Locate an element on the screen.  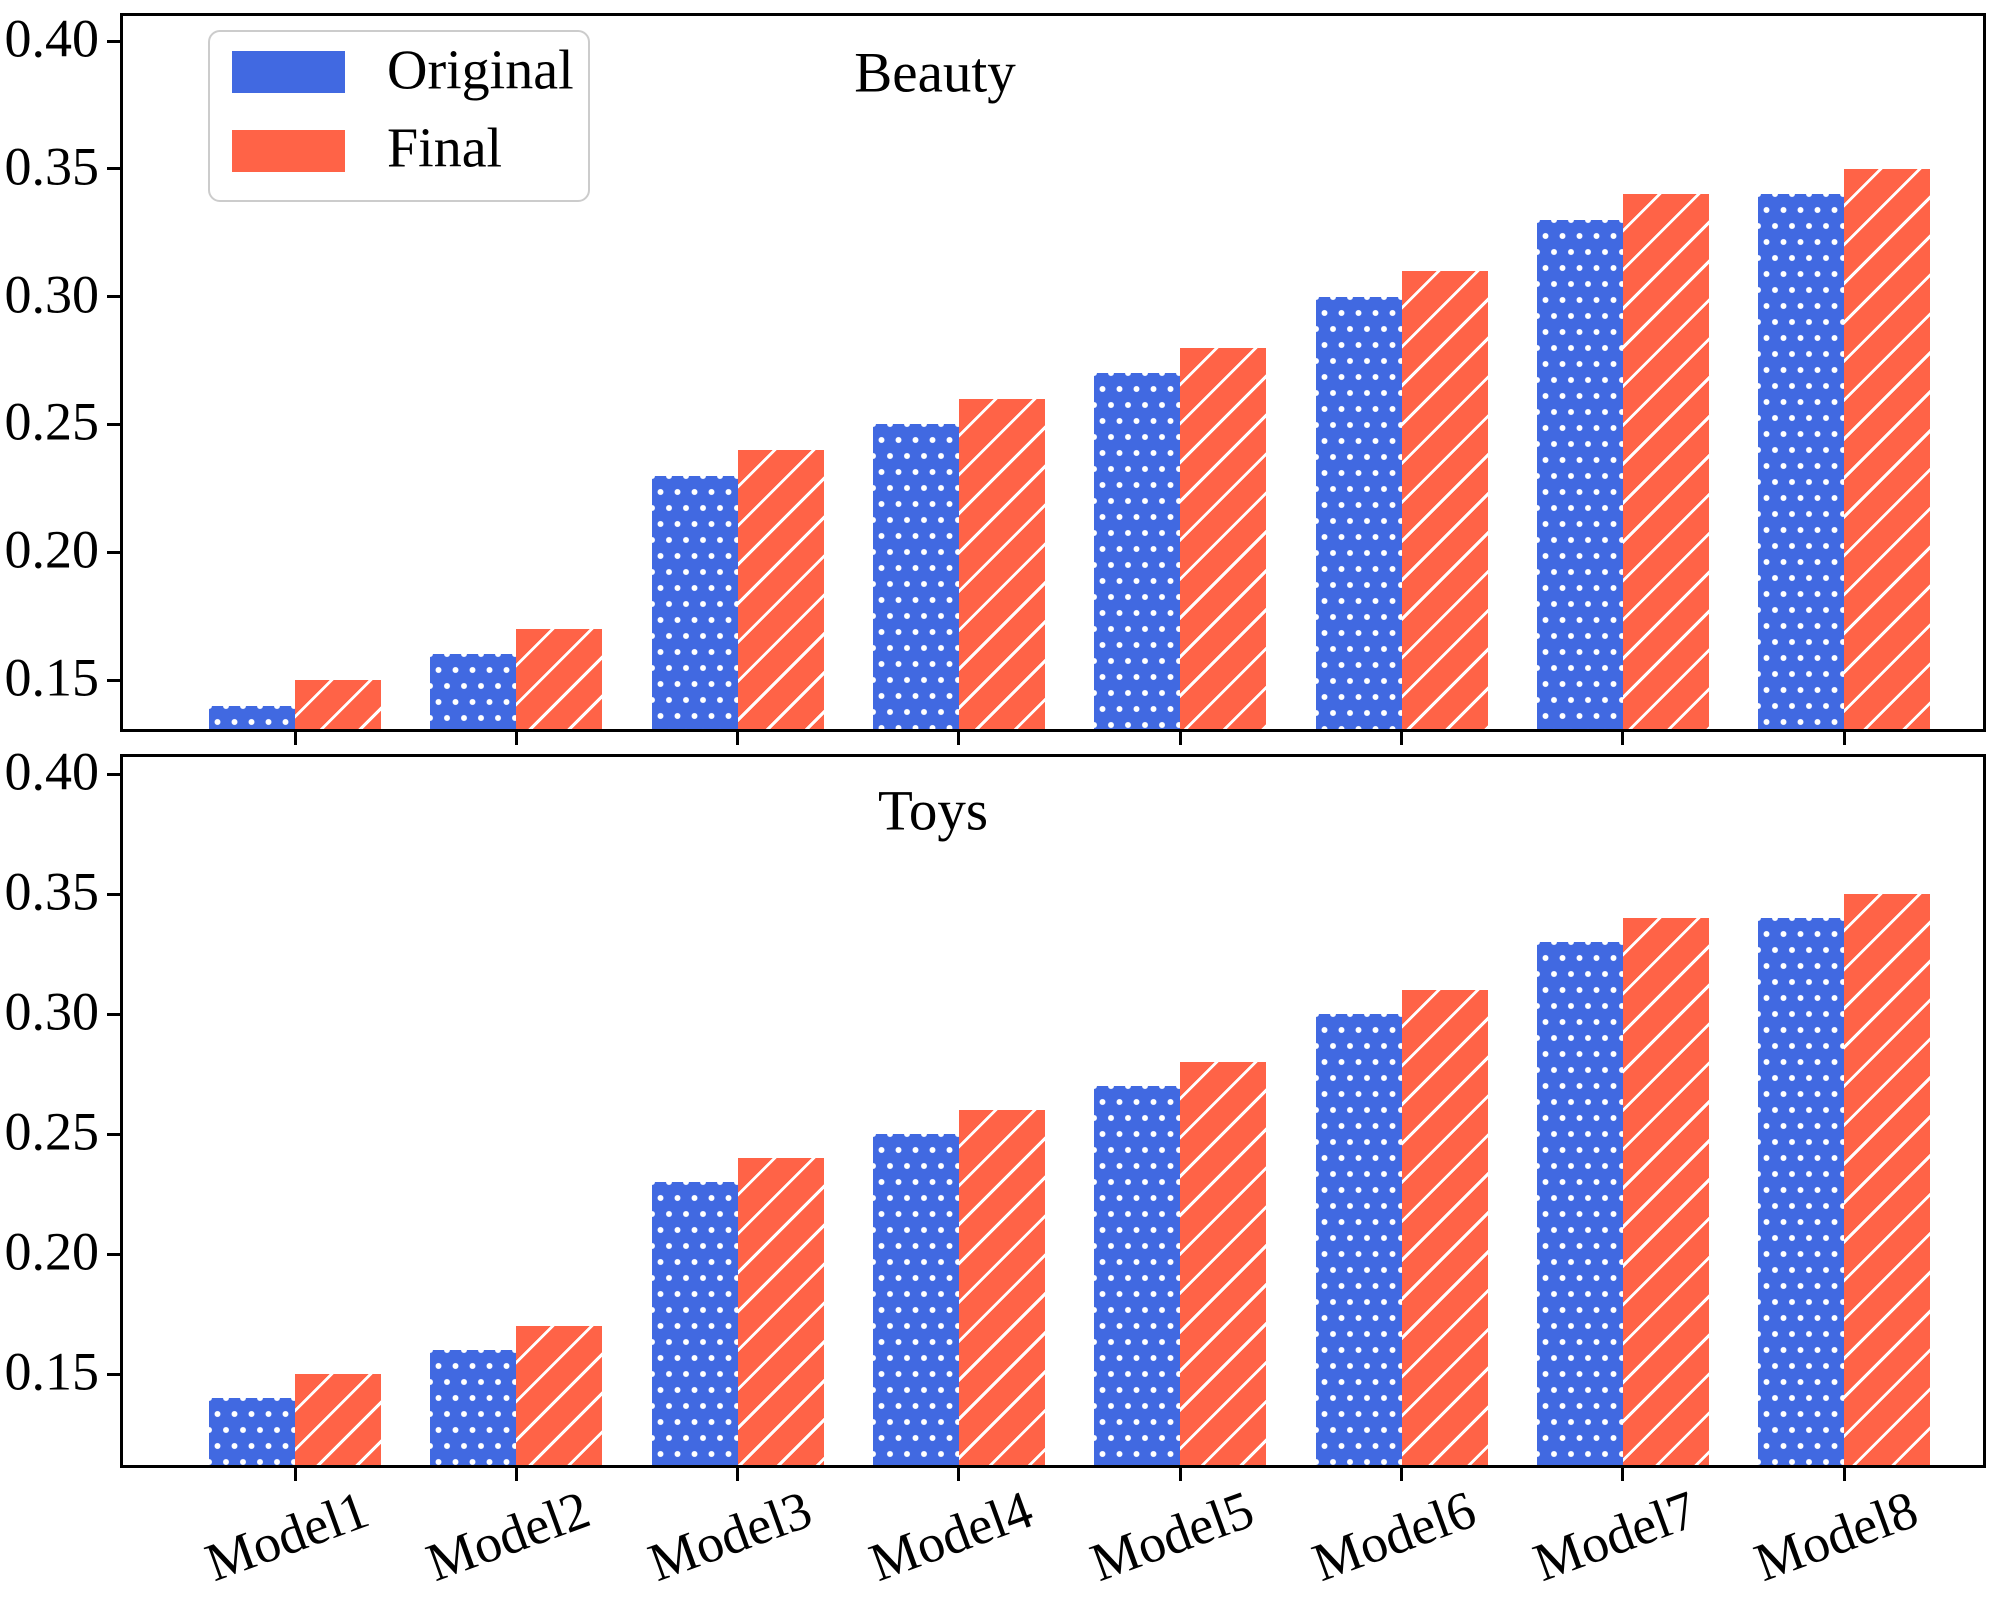
x-tick-beauty-model3 is located at coordinates (738, 738).